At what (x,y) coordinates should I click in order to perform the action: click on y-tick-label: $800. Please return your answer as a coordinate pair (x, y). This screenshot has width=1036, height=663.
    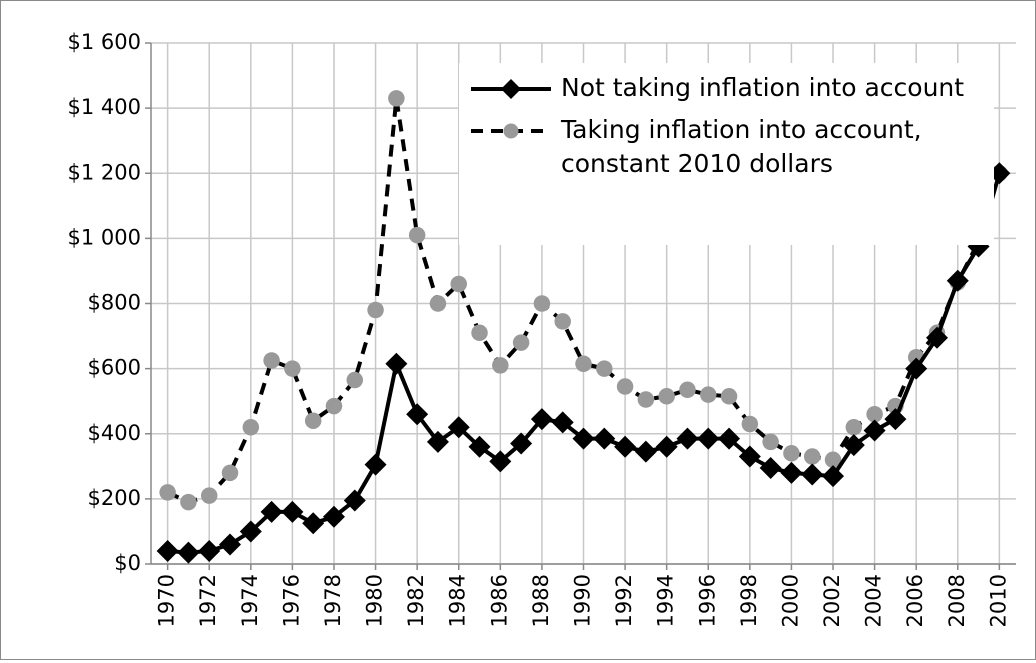
    Looking at the image, I should click on (114, 303).